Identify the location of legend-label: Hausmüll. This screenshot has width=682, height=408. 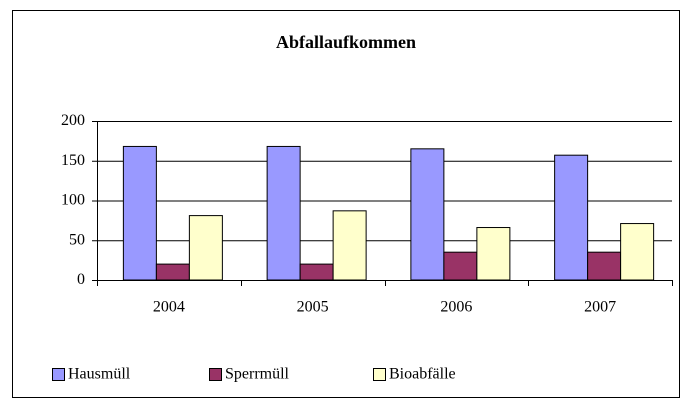
(99, 374).